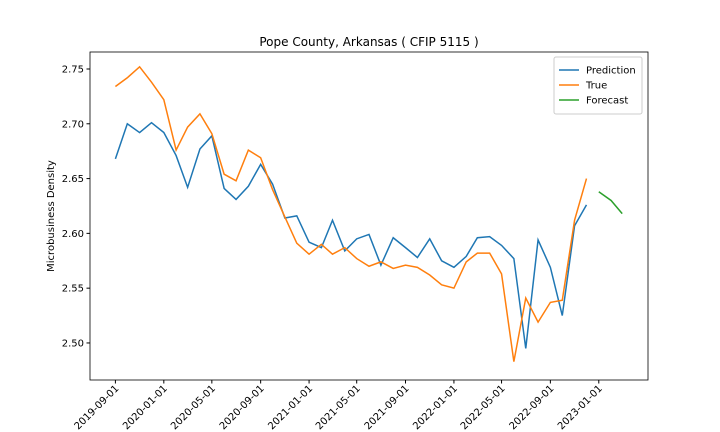  Describe the element at coordinates (483, 407) in the screenshot. I see `x-tick-label: 2022-05-01` at that location.